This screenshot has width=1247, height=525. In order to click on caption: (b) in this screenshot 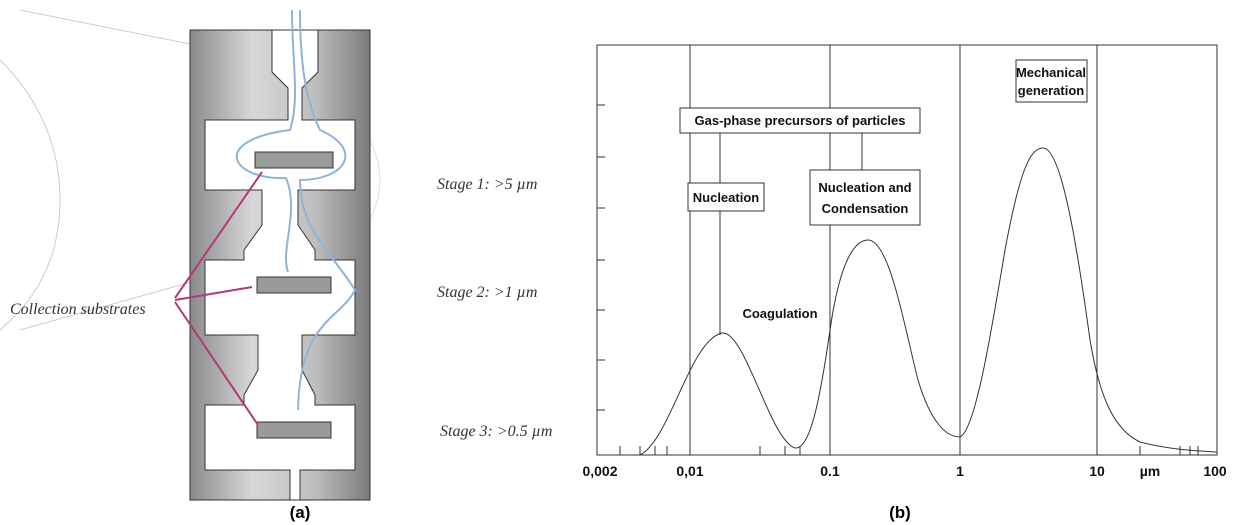, I will do `click(900, 512)`.